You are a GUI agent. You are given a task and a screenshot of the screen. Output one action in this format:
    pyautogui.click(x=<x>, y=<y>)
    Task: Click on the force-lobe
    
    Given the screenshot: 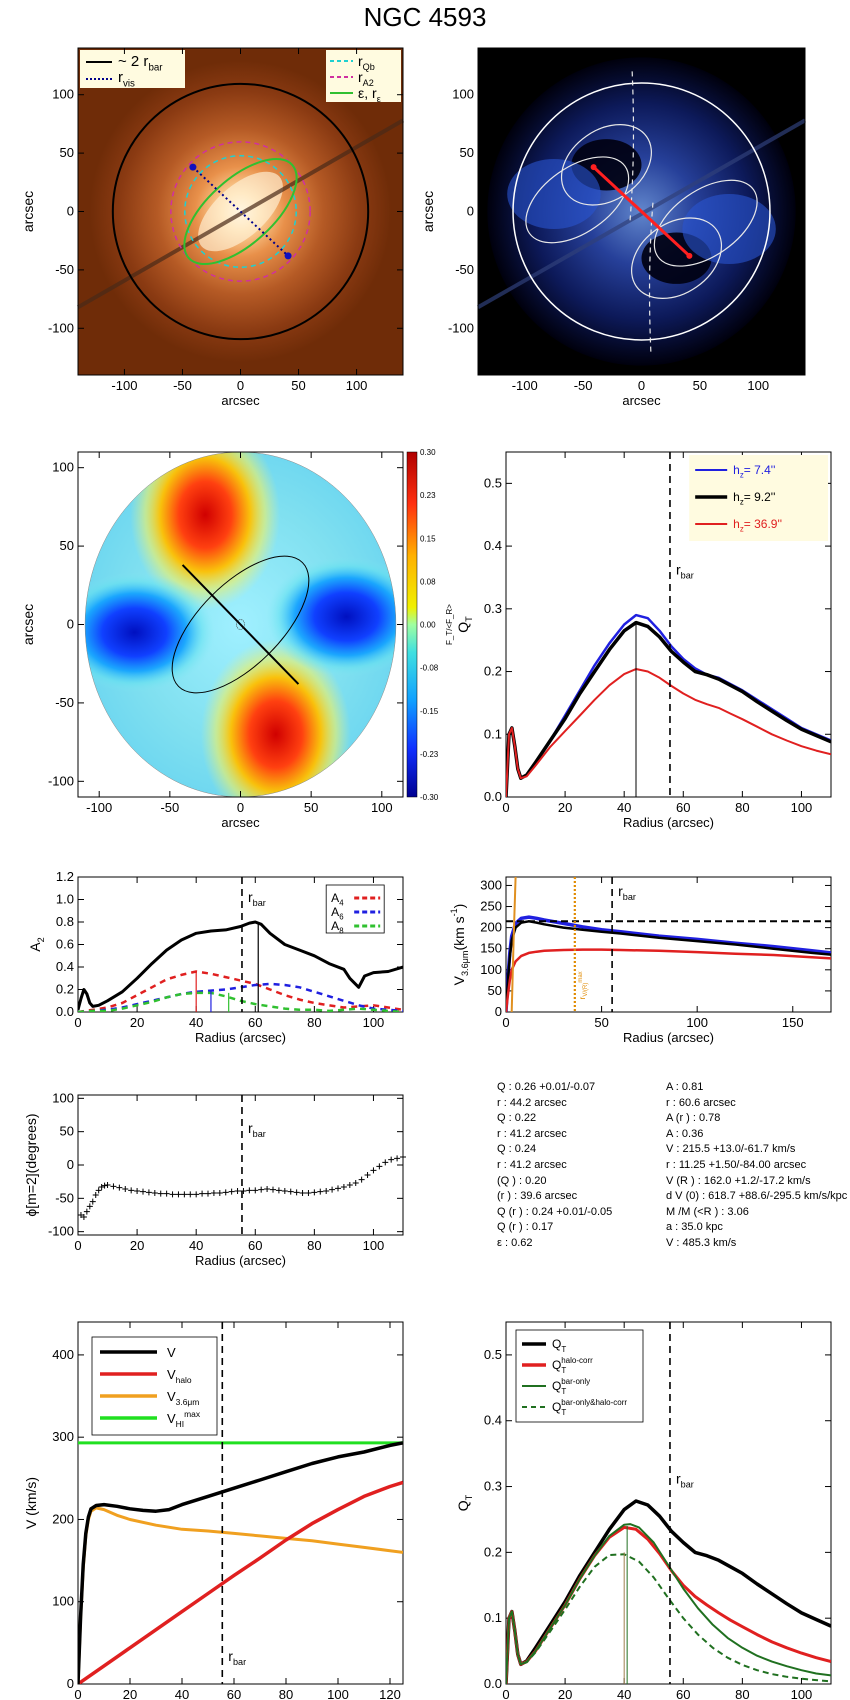 What is the action you would take?
    pyautogui.click(x=331, y=616)
    